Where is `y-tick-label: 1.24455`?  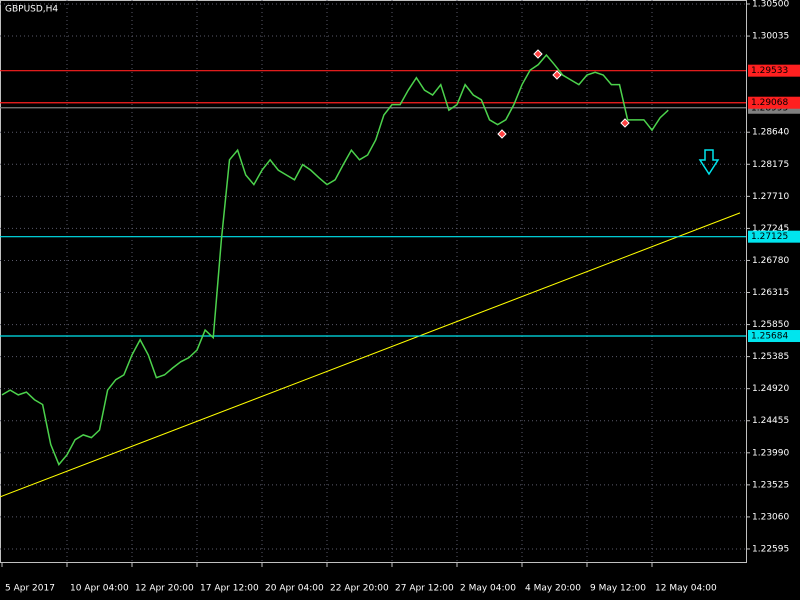
y-tick-label: 1.24455 is located at coordinates (770, 421).